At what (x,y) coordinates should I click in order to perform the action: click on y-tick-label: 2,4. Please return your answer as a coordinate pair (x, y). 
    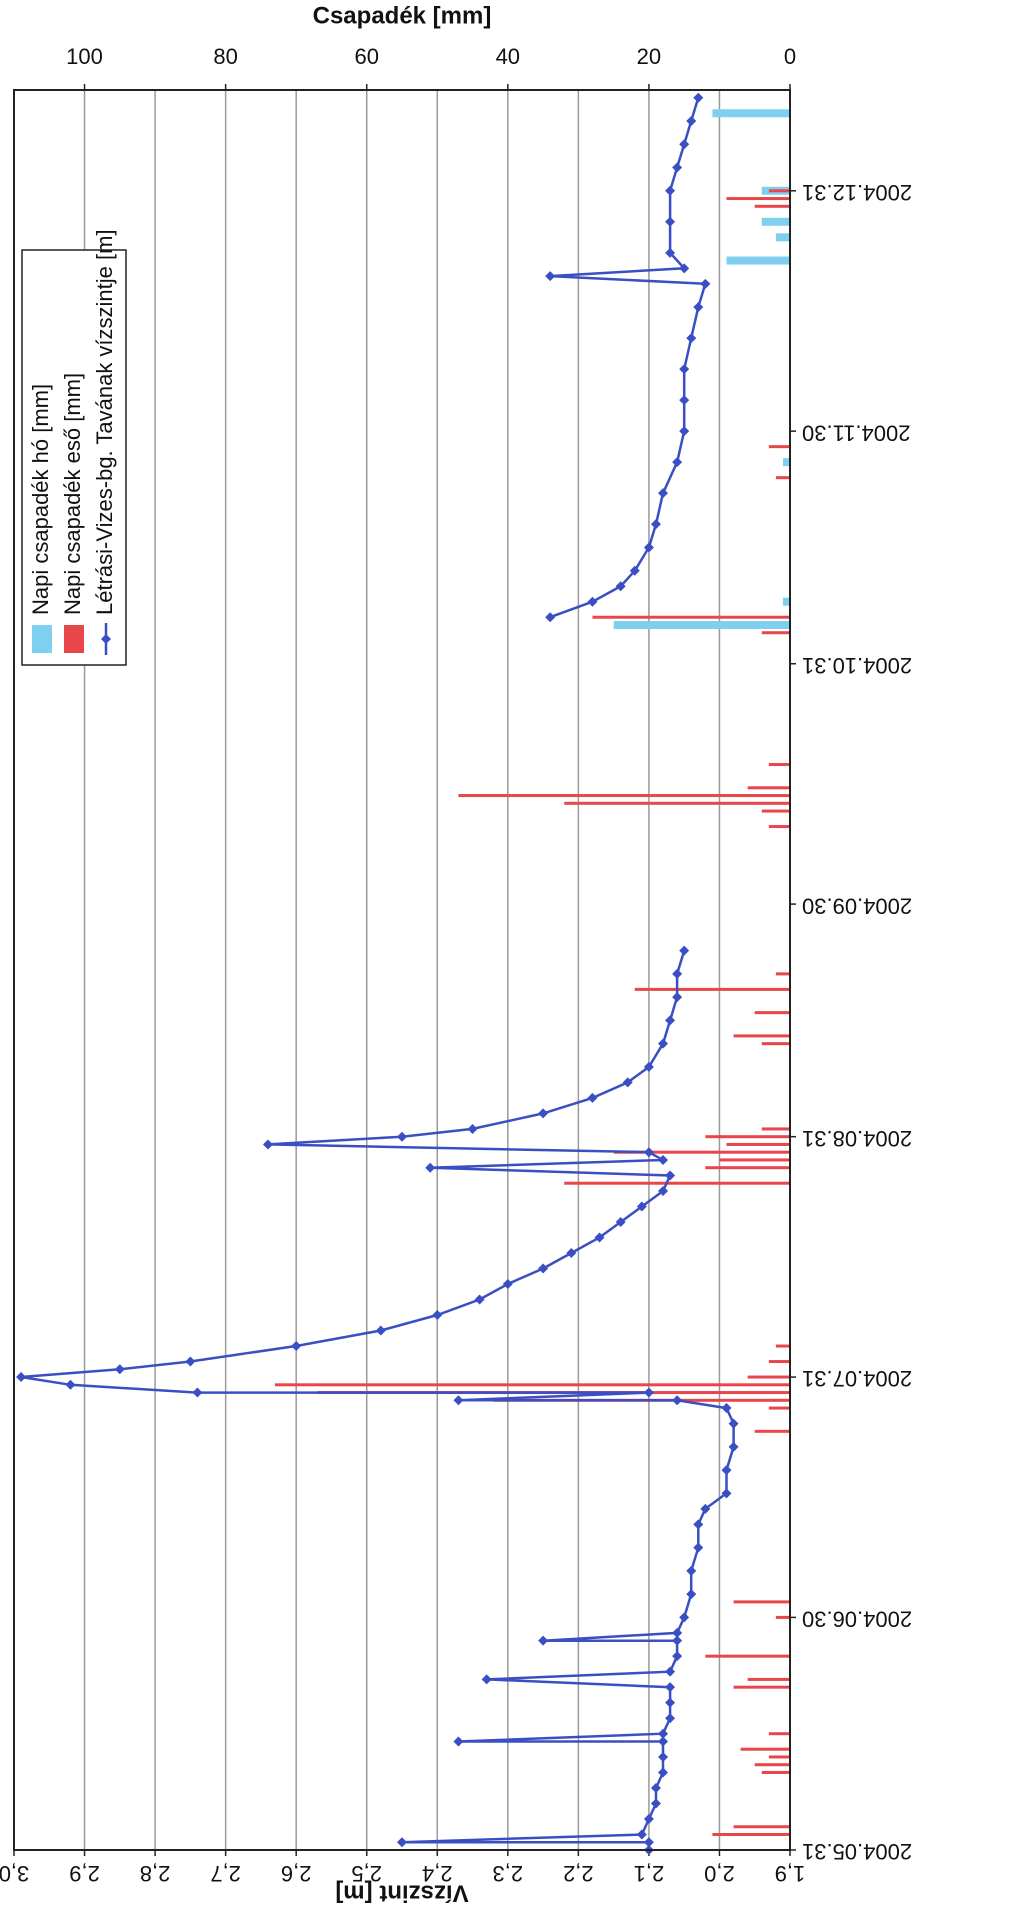
    Looking at the image, I should click on (437, 1873).